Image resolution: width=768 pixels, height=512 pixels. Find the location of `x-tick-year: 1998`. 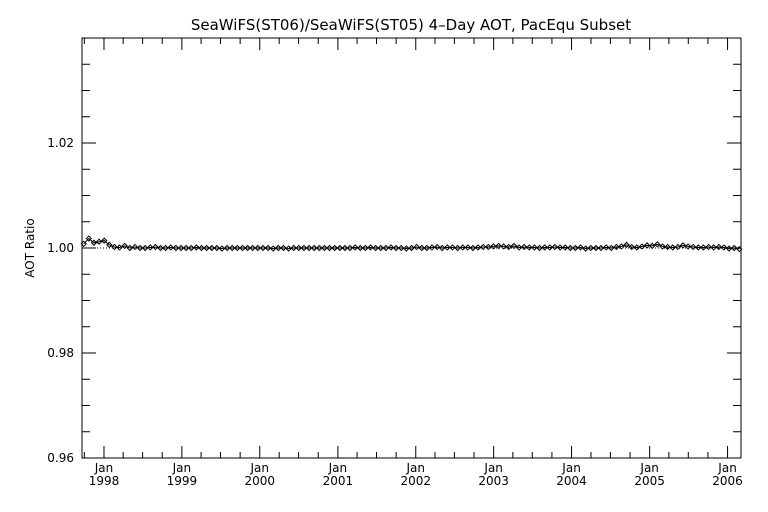

x-tick-year: 1998 is located at coordinates (104, 481).